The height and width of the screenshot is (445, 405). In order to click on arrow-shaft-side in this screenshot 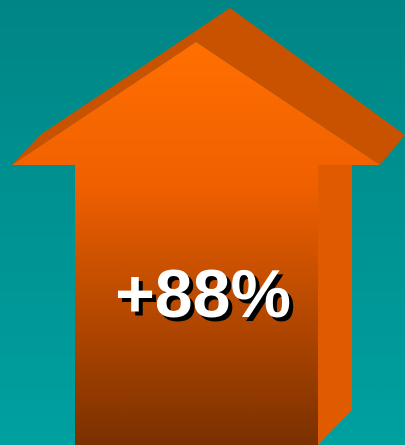, I will do `click(335, 305)`.